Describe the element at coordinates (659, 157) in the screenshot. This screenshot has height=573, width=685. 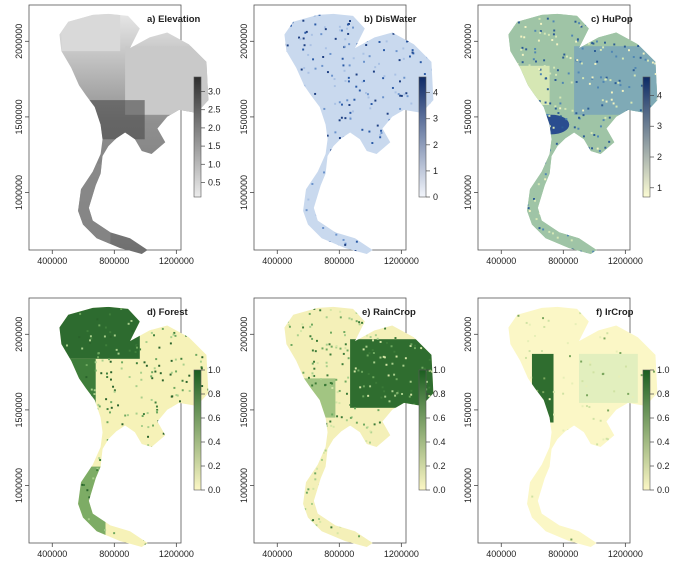
I see `colorbar-tick-label: 2` at that location.